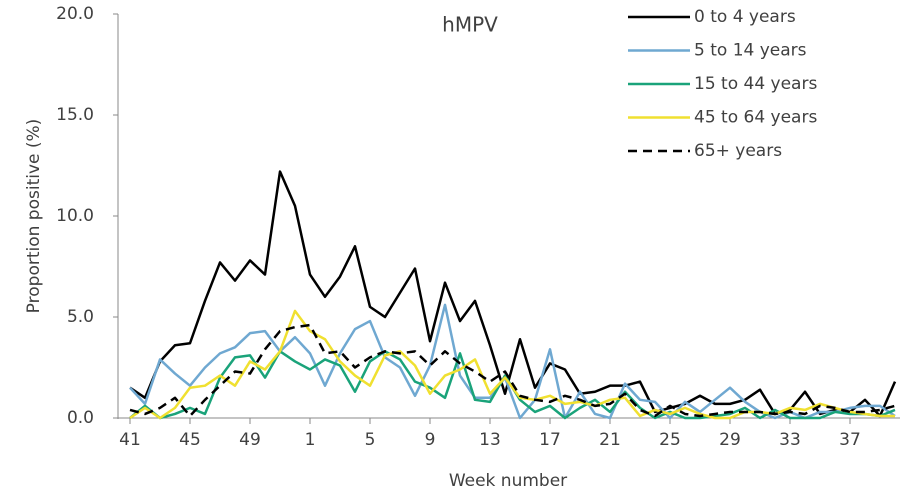  I want to click on y-tick-label: 20.0, so click(75, 14).